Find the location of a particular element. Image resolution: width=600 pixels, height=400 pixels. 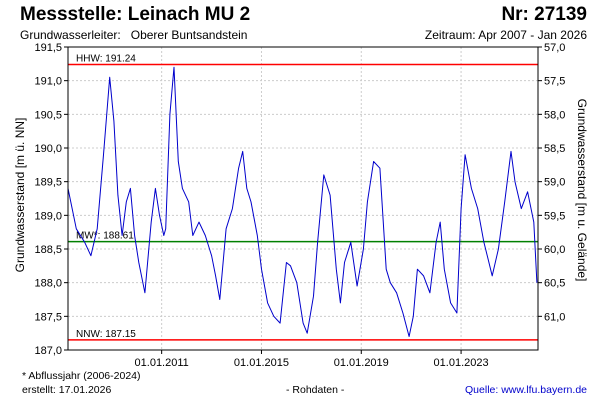

aquifer-info: Grundwasserleiter: Oberer Buntsandstein is located at coordinates (133, 35).